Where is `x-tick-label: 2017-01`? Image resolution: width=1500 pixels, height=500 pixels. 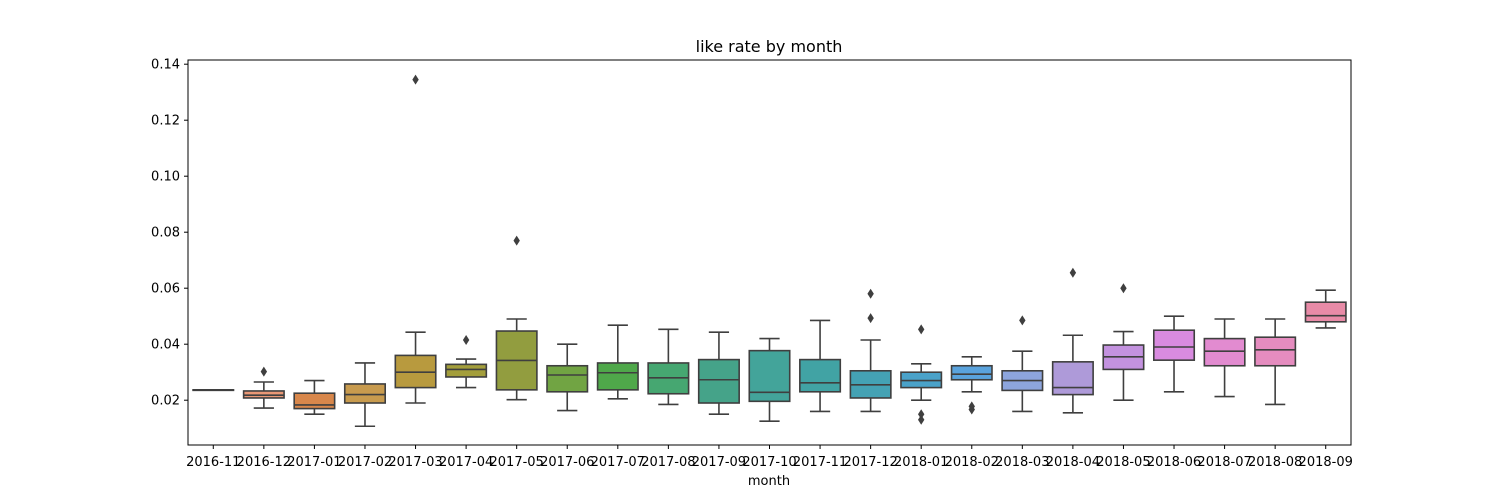
x-tick-label: 2017-01 is located at coordinates (314, 462).